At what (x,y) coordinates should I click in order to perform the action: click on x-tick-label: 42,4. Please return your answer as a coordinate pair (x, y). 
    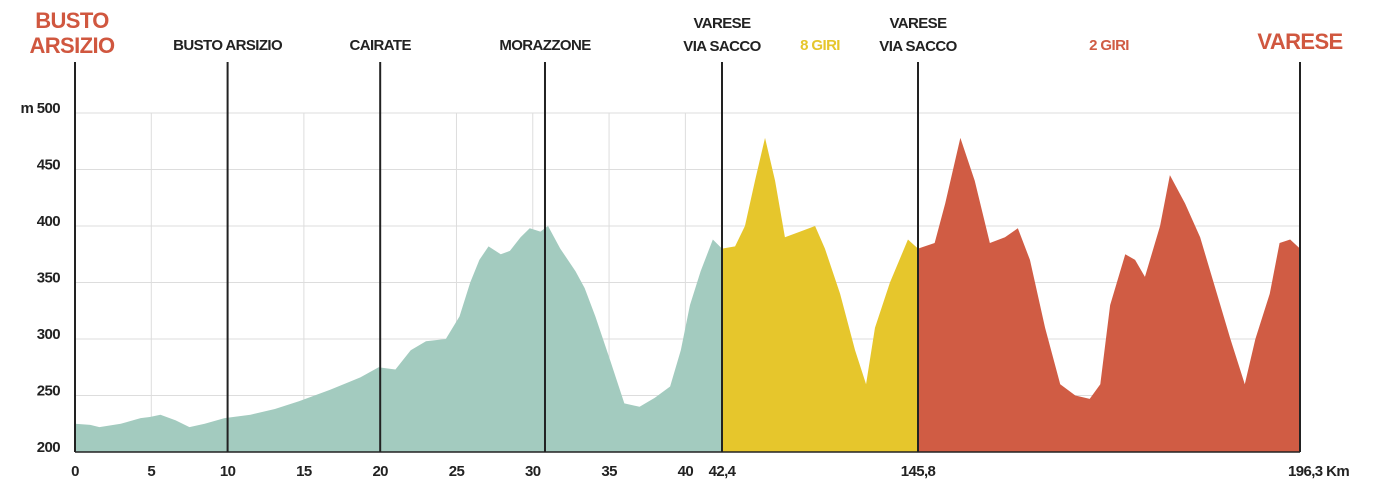
    Looking at the image, I should click on (723, 471).